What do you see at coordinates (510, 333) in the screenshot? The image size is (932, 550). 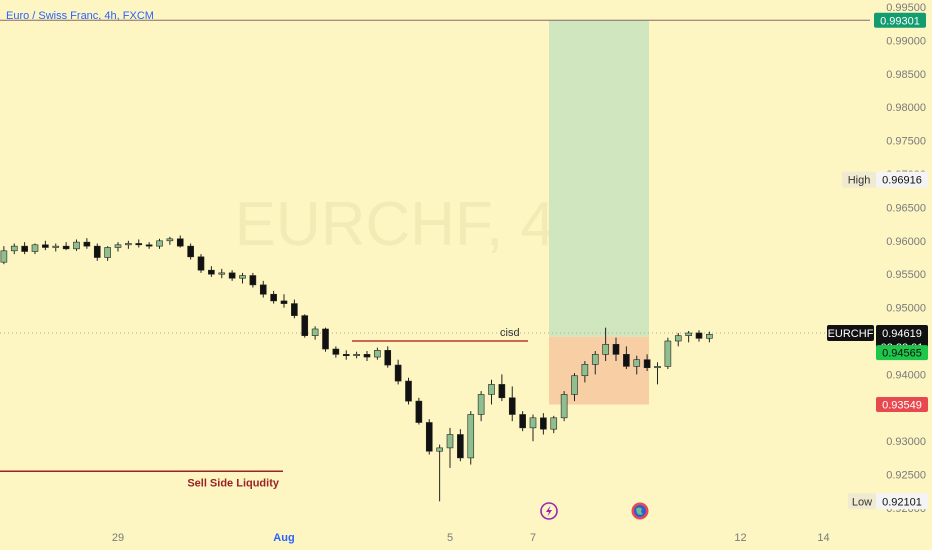 I see `cisd-label: cisd` at bounding box center [510, 333].